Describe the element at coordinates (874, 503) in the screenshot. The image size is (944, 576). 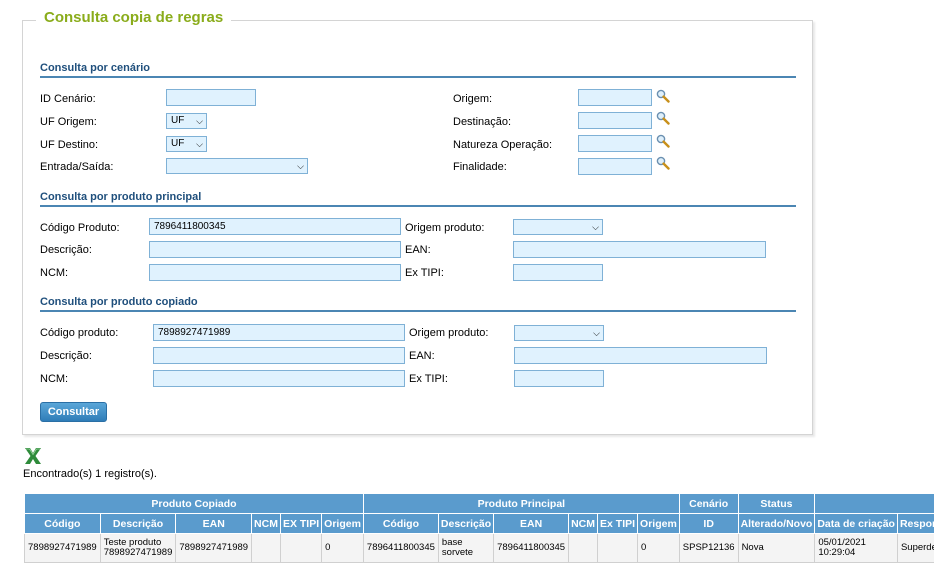
I see `group-header-empty` at that location.